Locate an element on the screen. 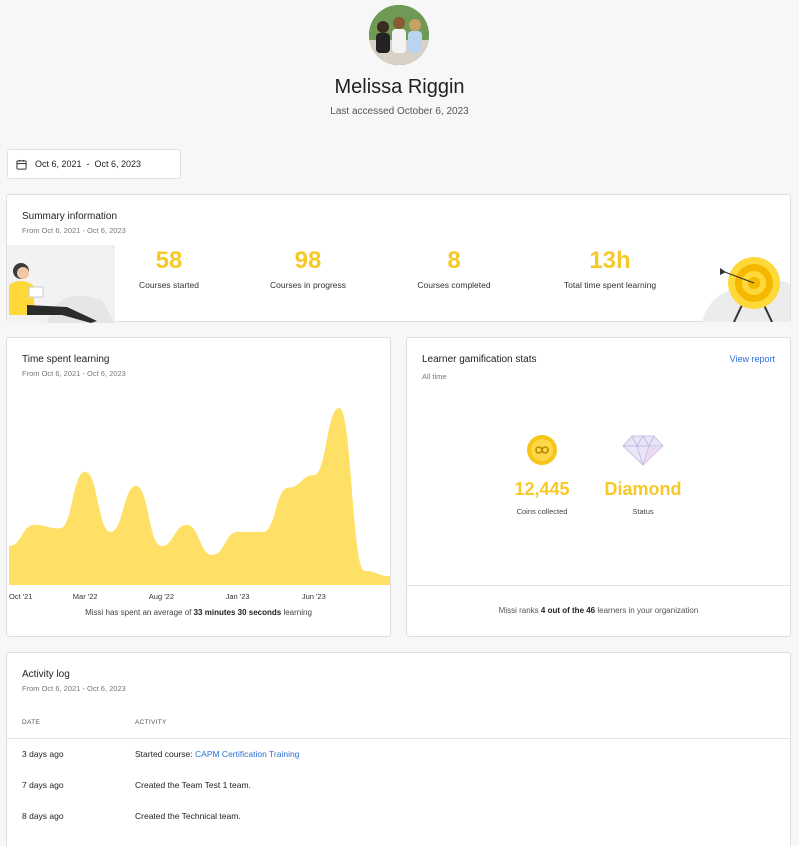 The height and width of the screenshot is (846, 799). activity-subtitle: From Oct 6, 2021 - Oct 6, 2023 is located at coordinates (74, 688).